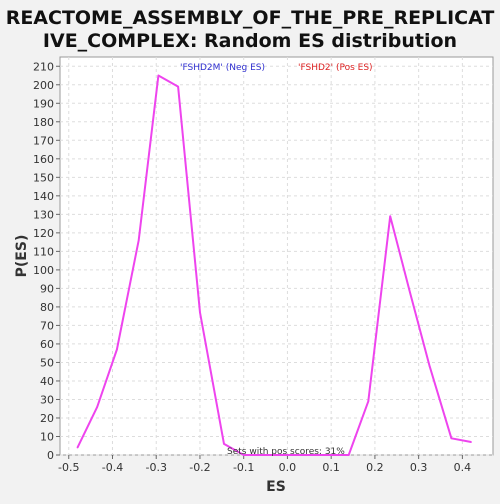 The image size is (500, 504). I want to click on y-tick-label: 10, so click(47, 436).